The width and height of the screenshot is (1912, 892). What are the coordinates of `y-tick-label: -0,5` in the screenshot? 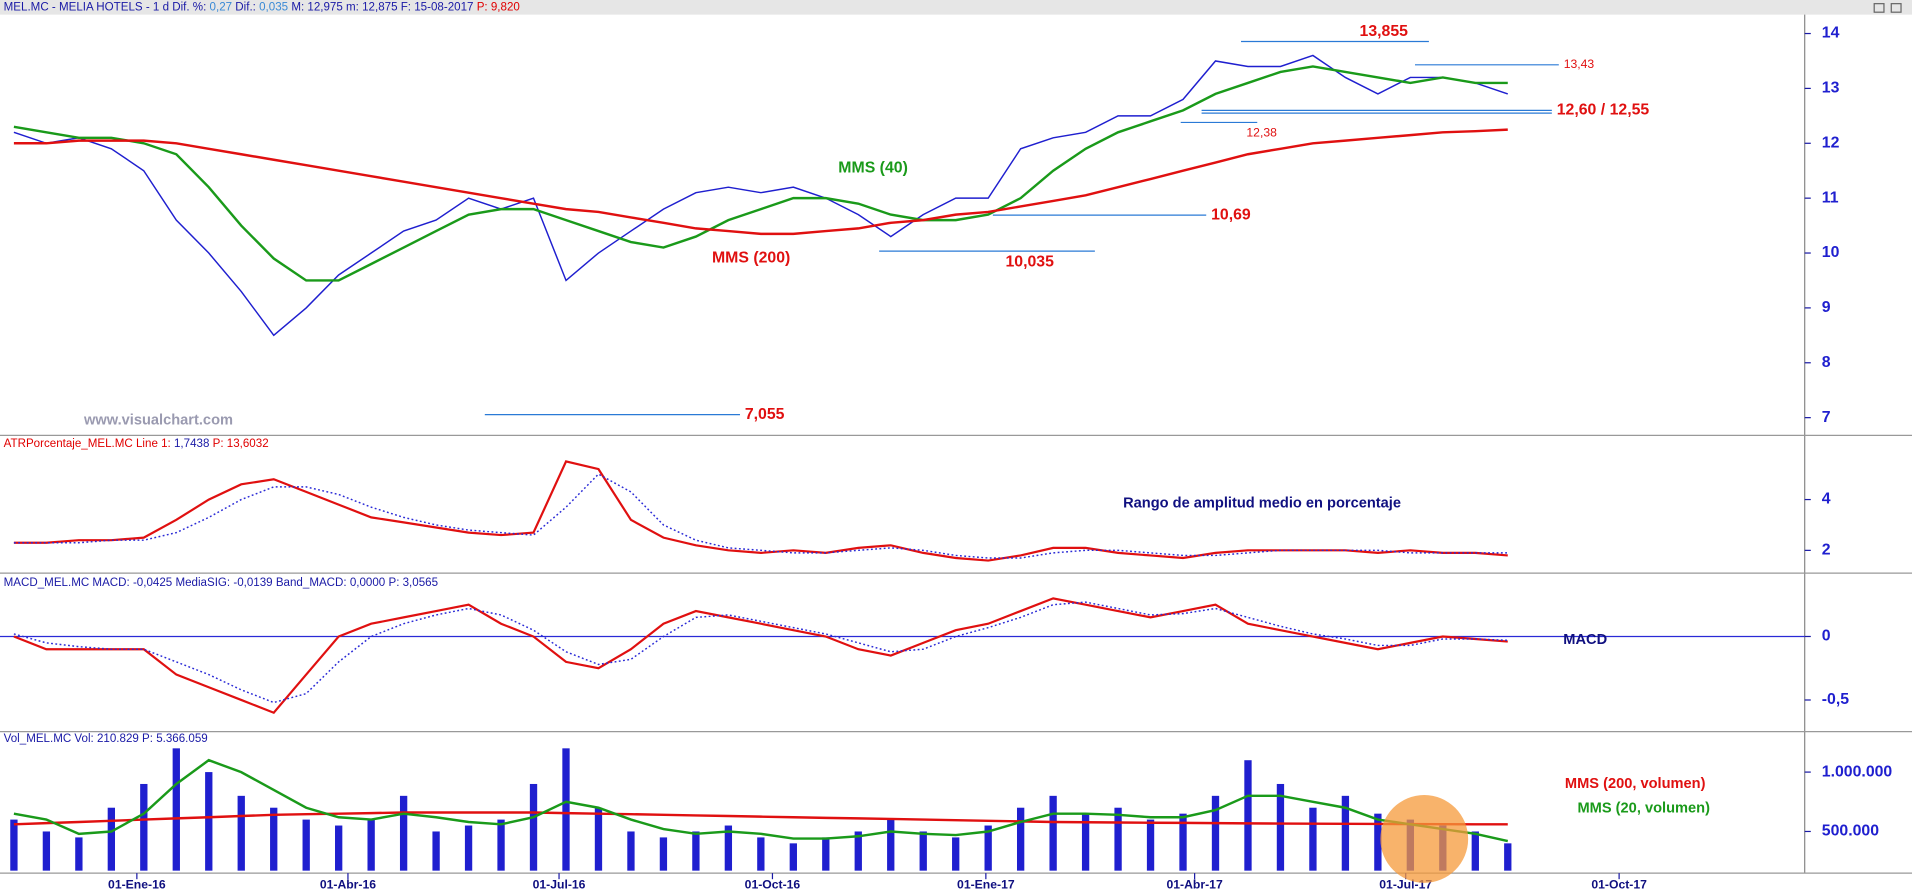 It's located at (1835, 699).